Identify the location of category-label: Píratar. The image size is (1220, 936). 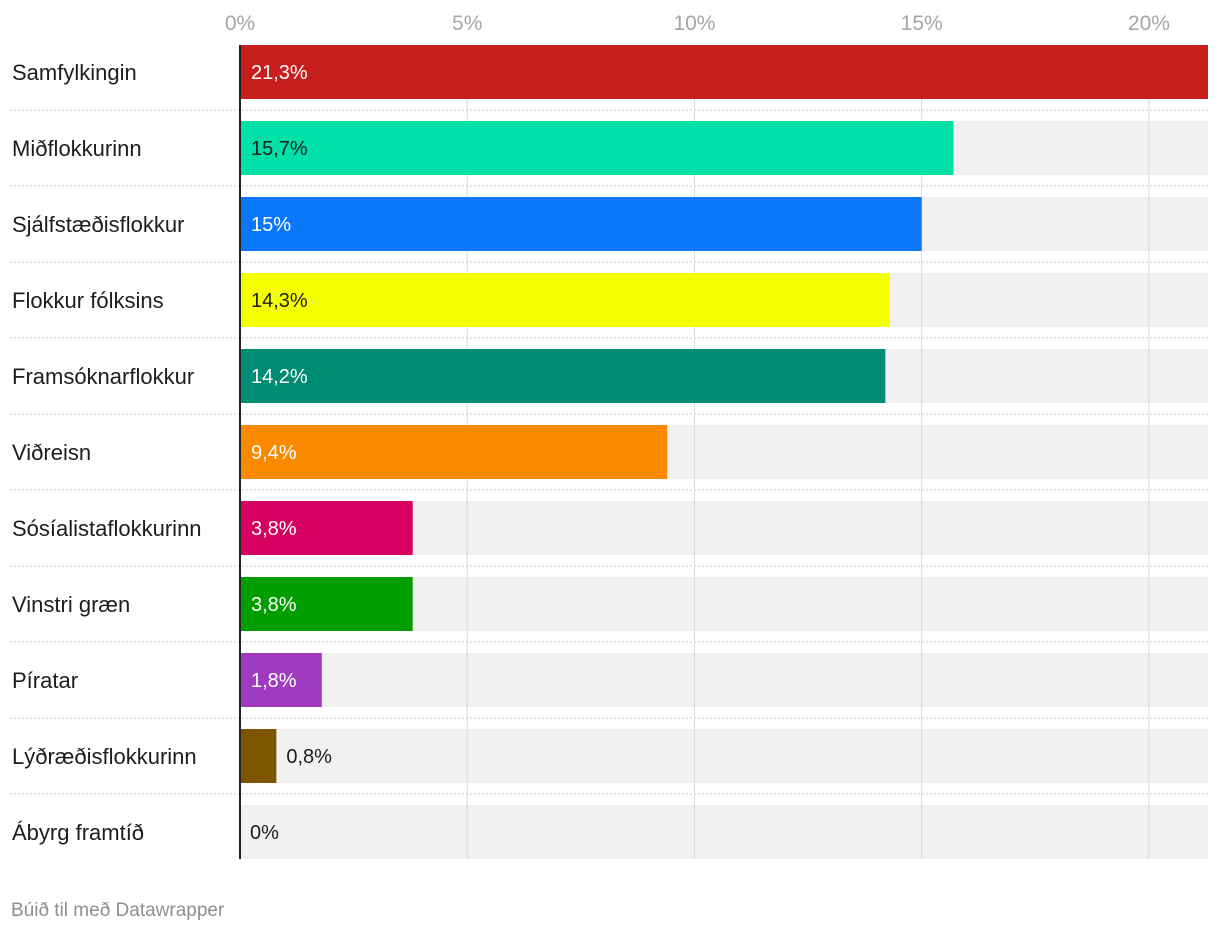
(45, 680).